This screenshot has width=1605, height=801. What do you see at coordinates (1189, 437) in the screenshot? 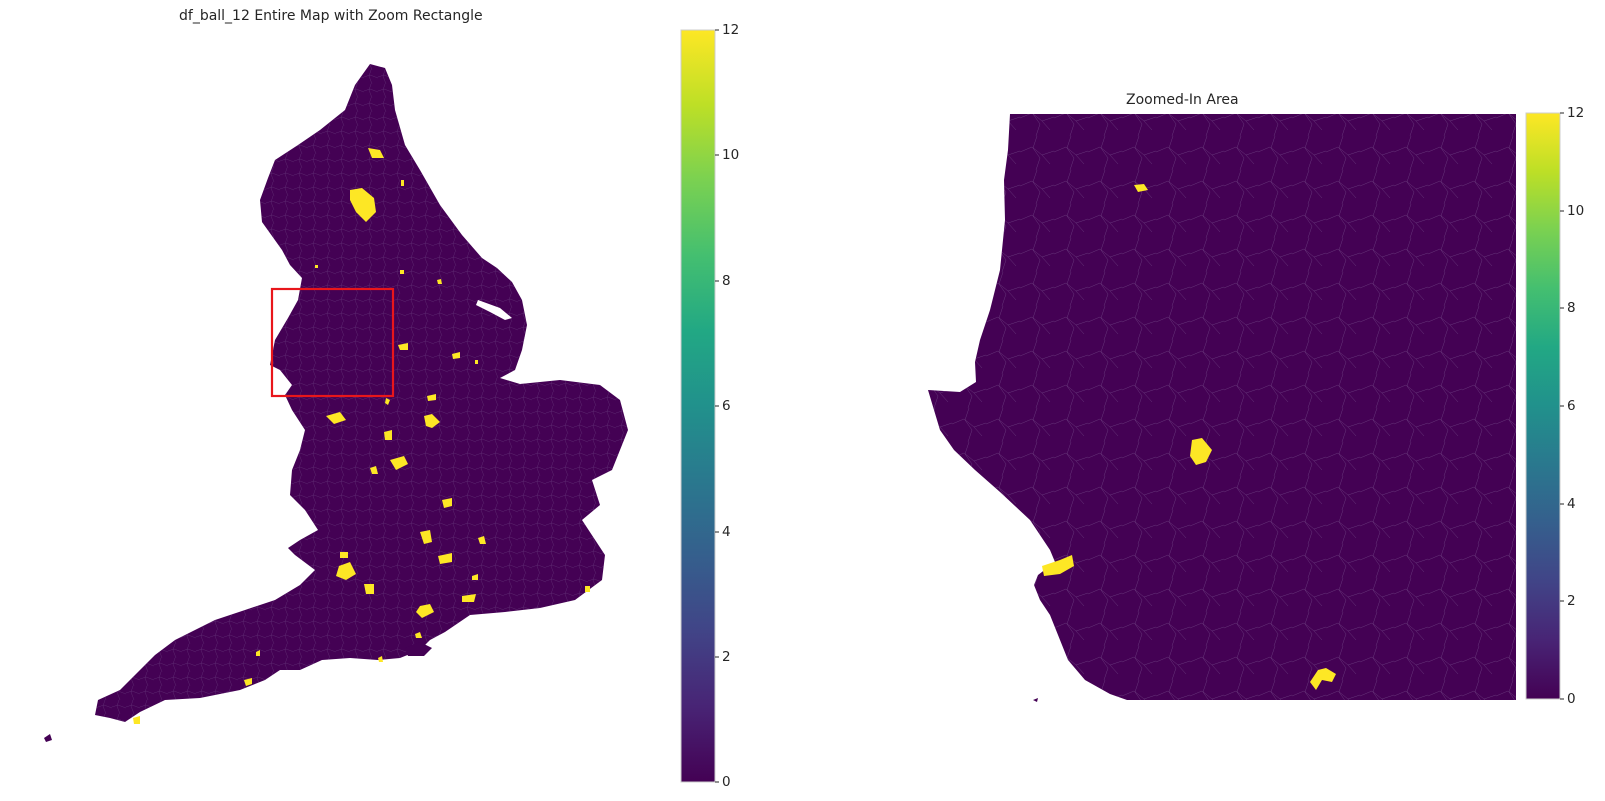
I see `zoomed-high-value-areas` at bounding box center [1189, 437].